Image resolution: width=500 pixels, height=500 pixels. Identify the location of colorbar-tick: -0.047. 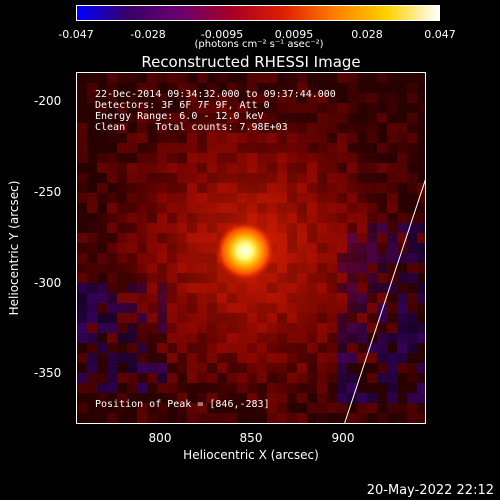
(76, 34).